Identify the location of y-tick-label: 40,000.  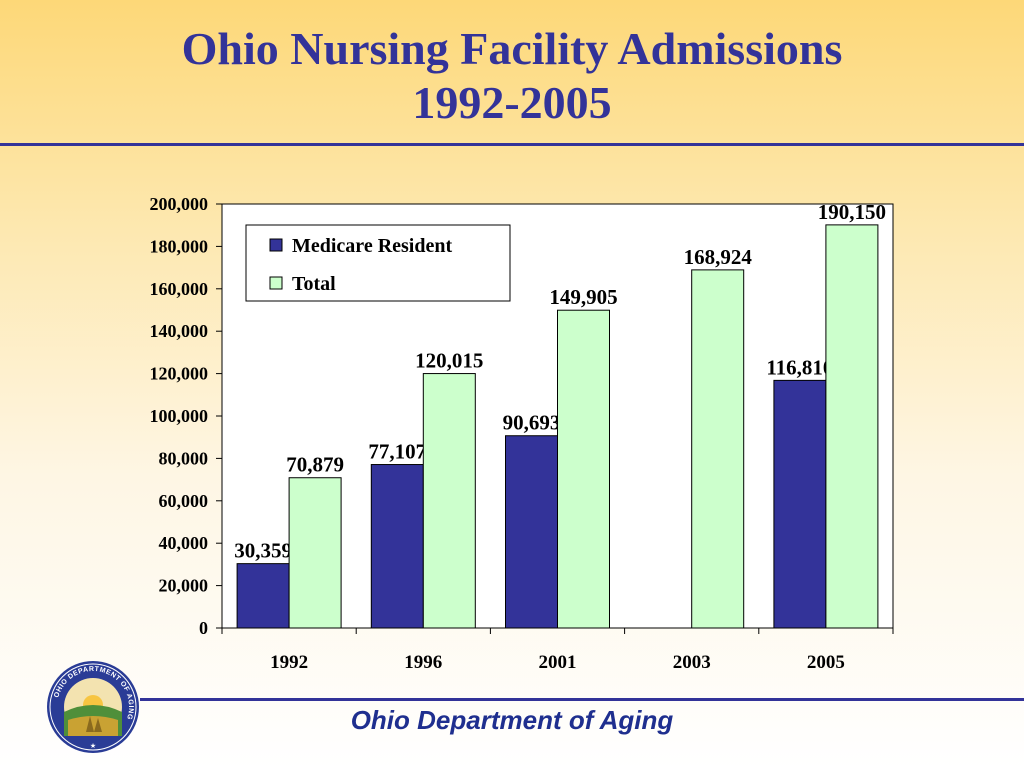
(184, 543).